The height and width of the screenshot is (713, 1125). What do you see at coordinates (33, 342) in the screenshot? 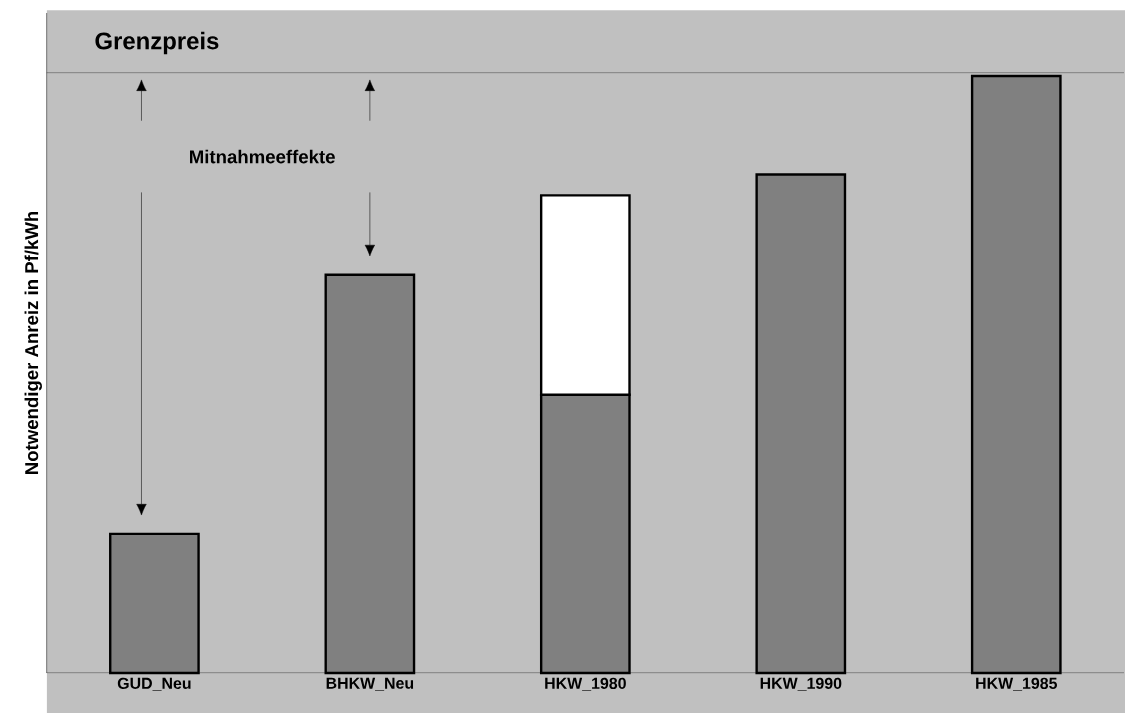
I see `y-axis-title: Notwendiger Anreiz in Pf/kWh` at bounding box center [33, 342].